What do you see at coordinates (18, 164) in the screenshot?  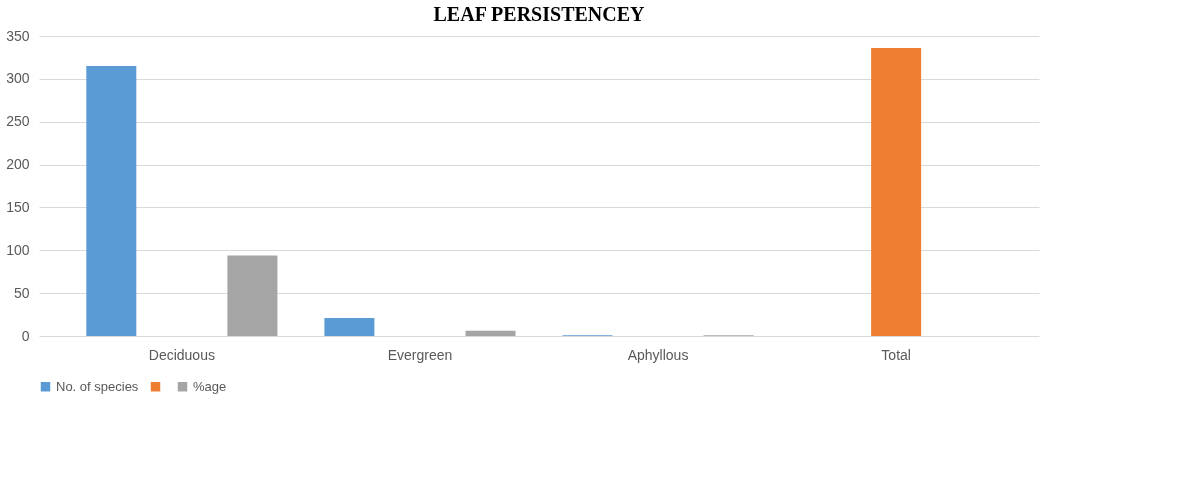 I see `y-tick-label: 200` at bounding box center [18, 164].